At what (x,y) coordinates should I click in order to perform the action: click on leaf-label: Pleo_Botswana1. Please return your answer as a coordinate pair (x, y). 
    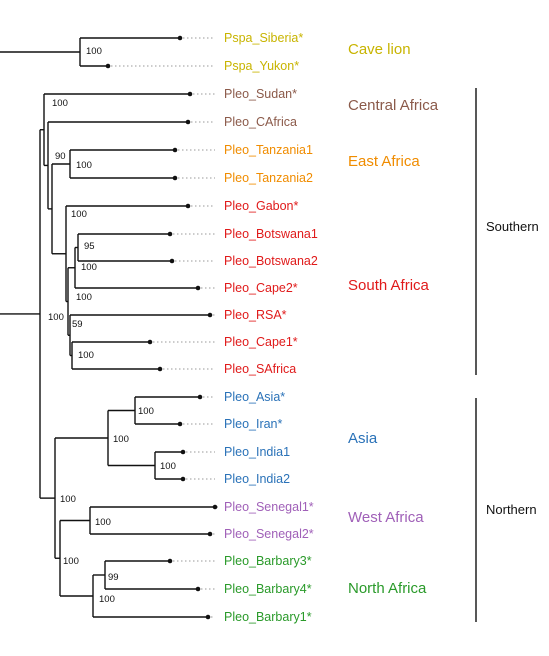
    Looking at the image, I should click on (271, 234).